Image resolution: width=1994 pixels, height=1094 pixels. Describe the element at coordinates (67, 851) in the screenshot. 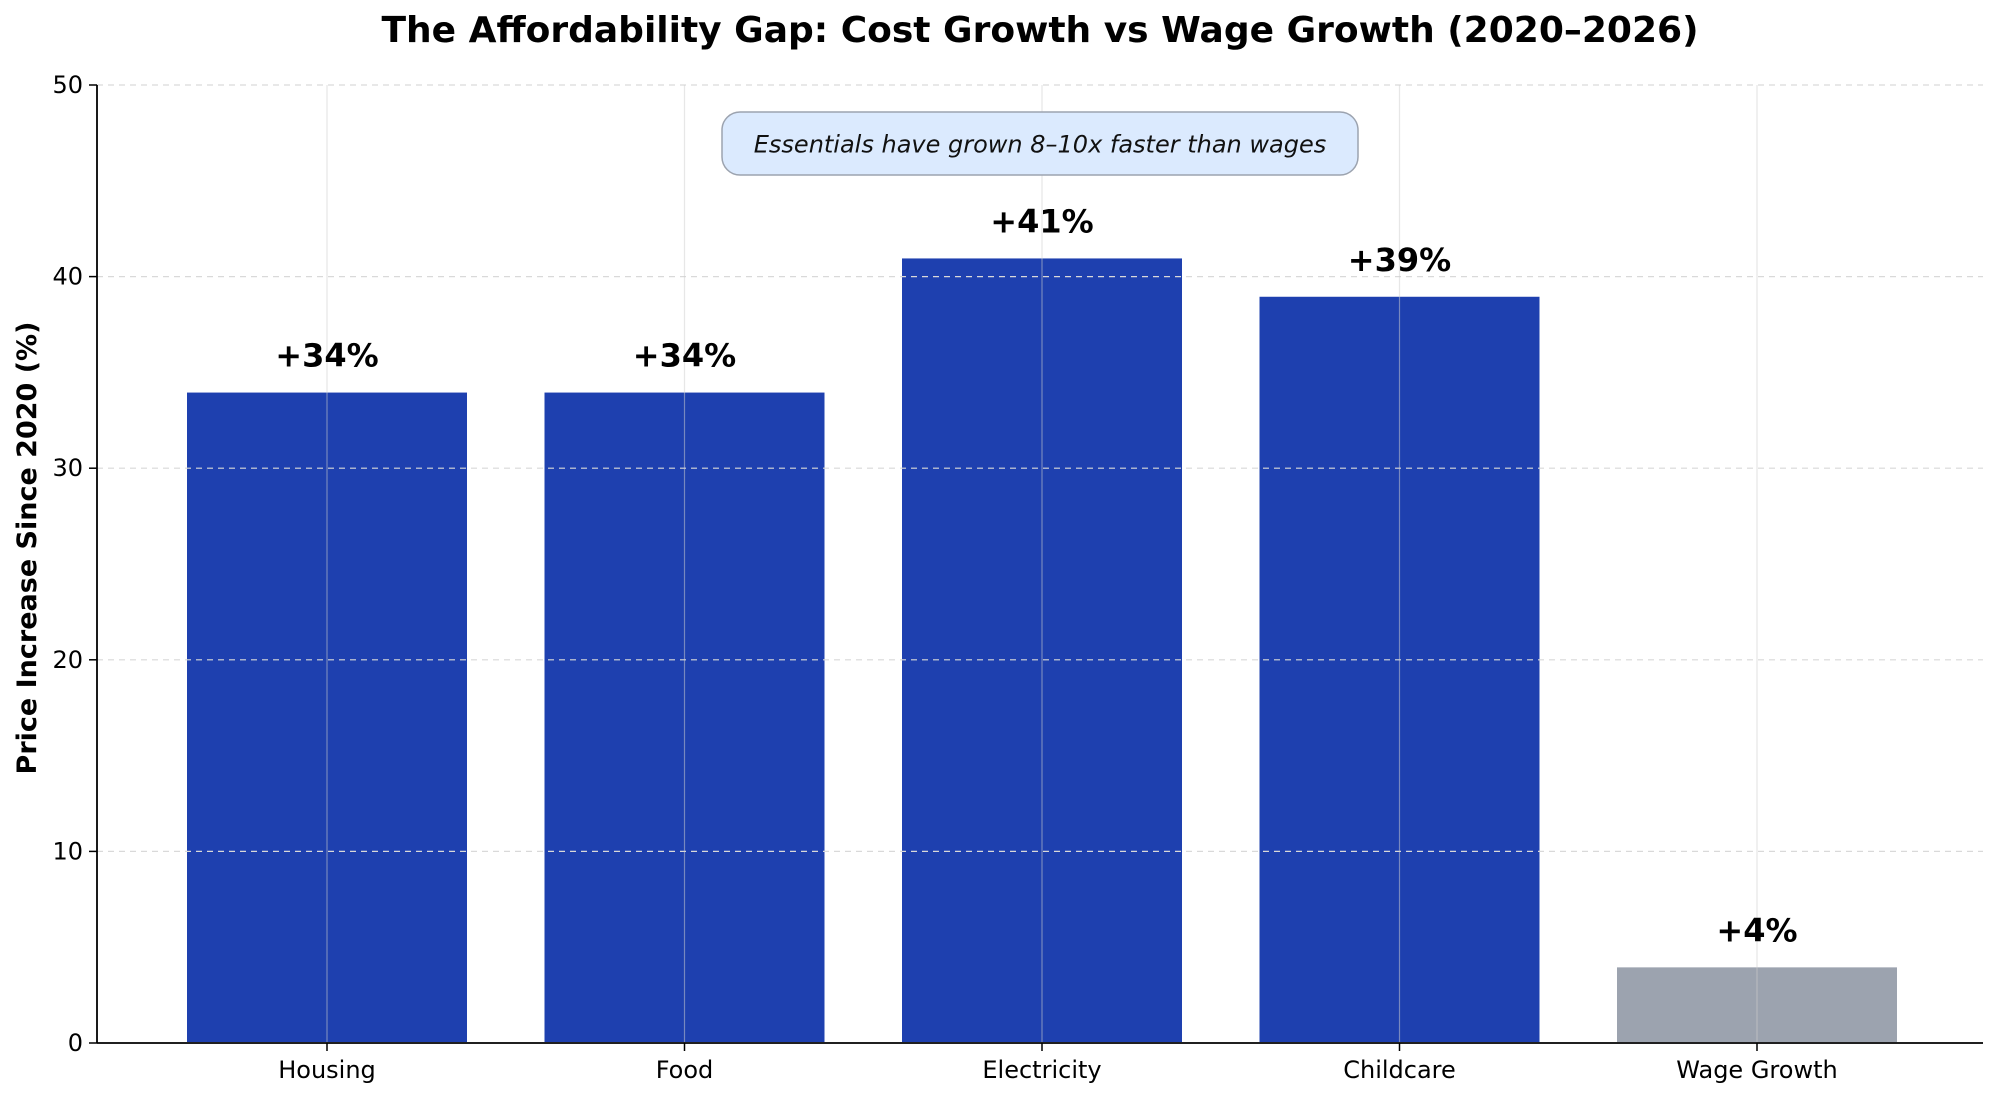

I see `y-tick-label: 10` at that location.